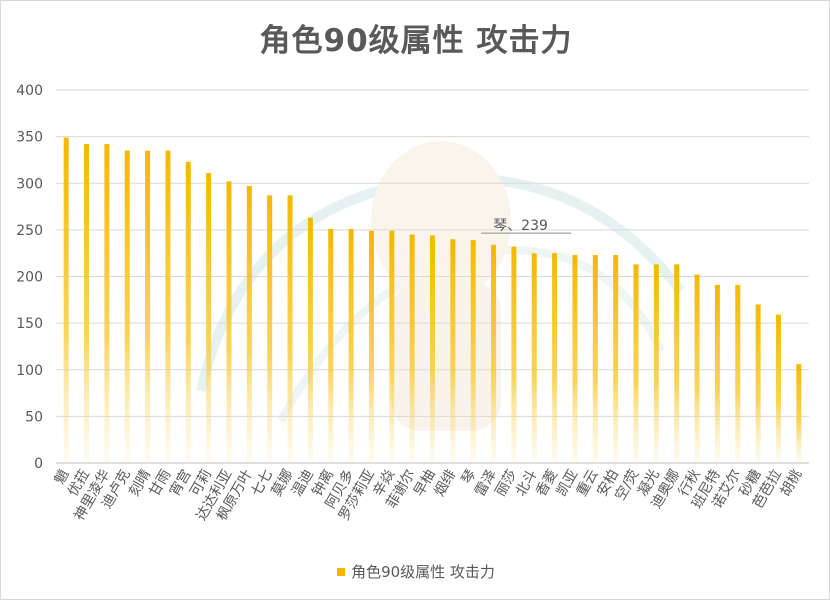 The width and height of the screenshot is (830, 600). What do you see at coordinates (283, 483) in the screenshot?
I see `x-tick-label: 莫娜` at bounding box center [283, 483].